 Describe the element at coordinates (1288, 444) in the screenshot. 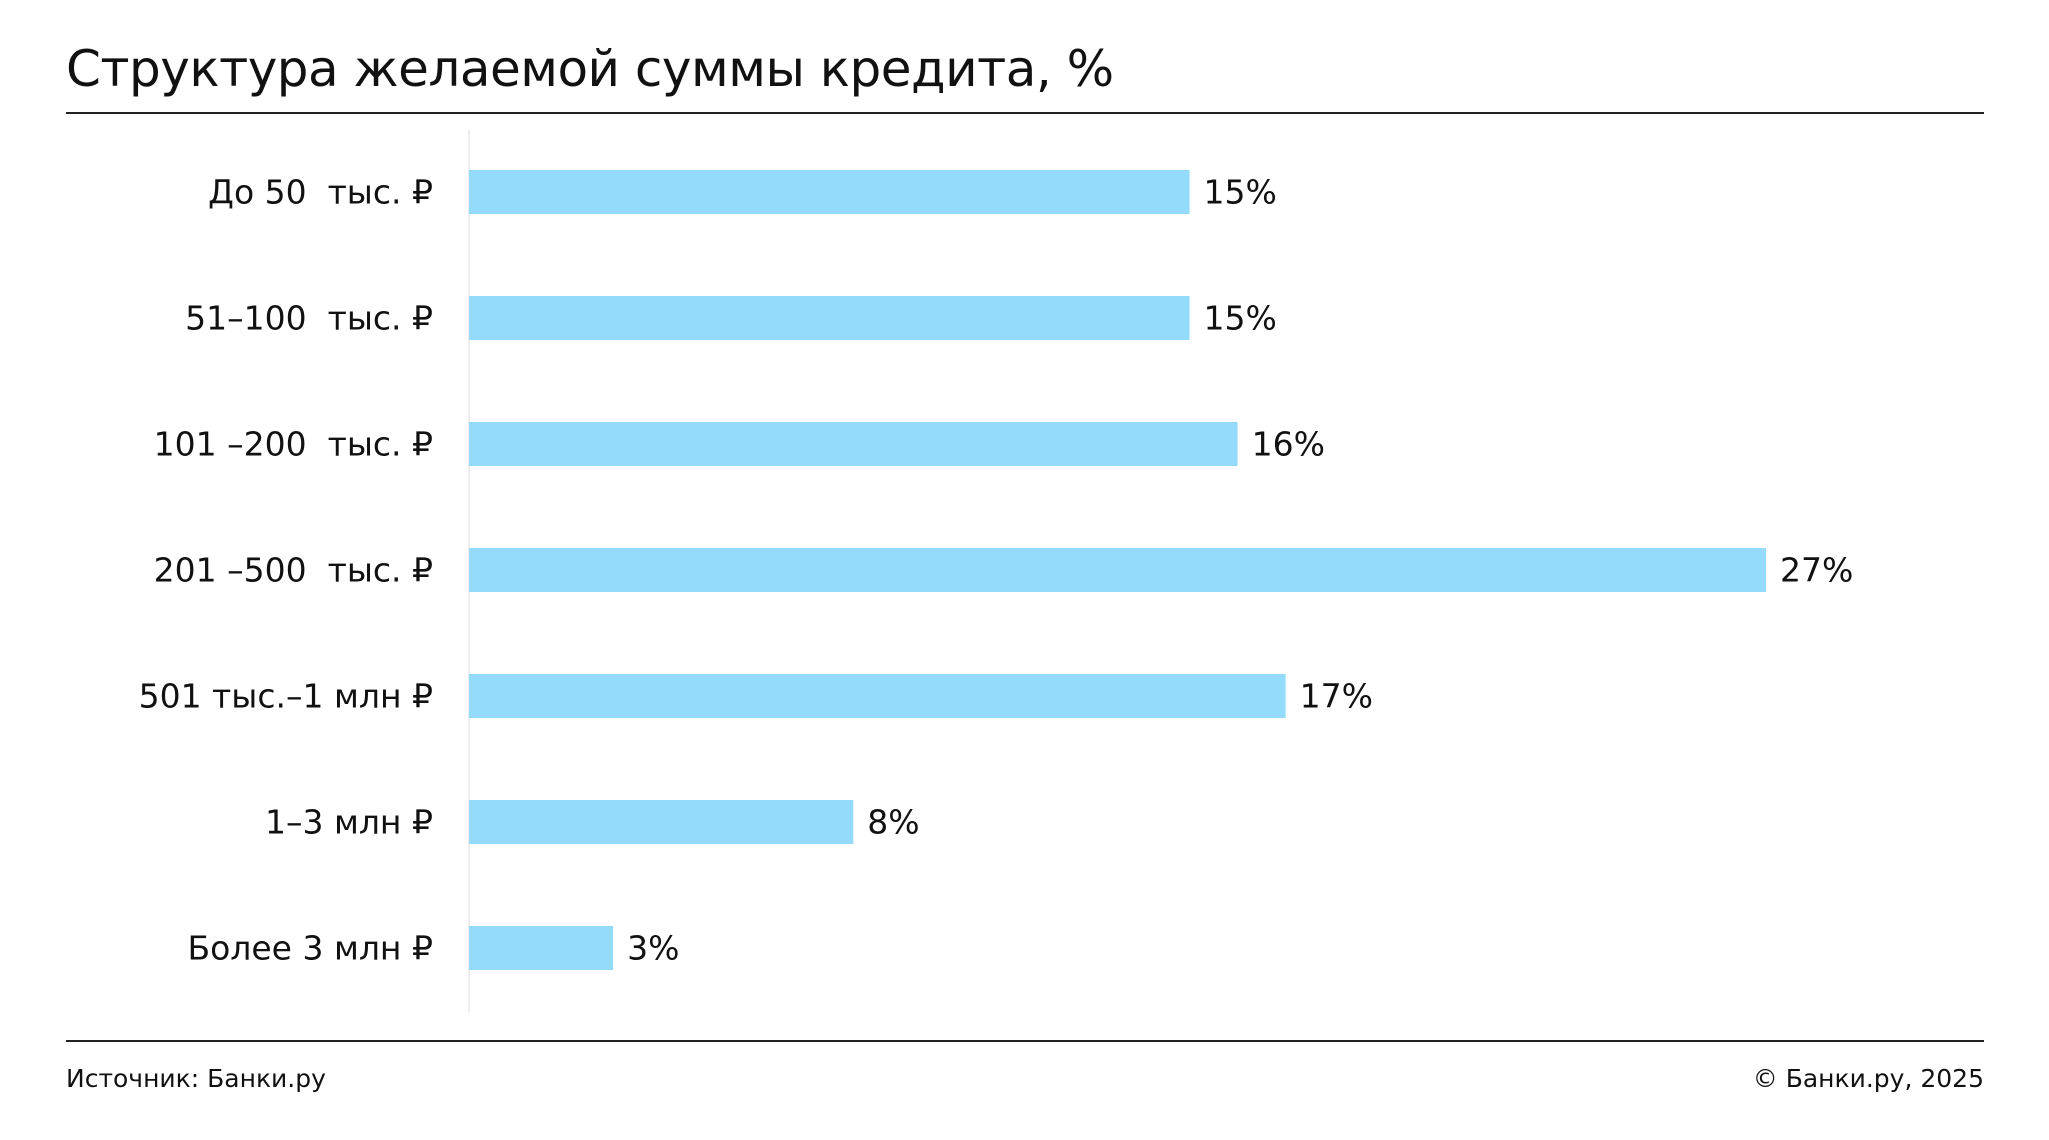

I see `data-label: 16%` at that location.